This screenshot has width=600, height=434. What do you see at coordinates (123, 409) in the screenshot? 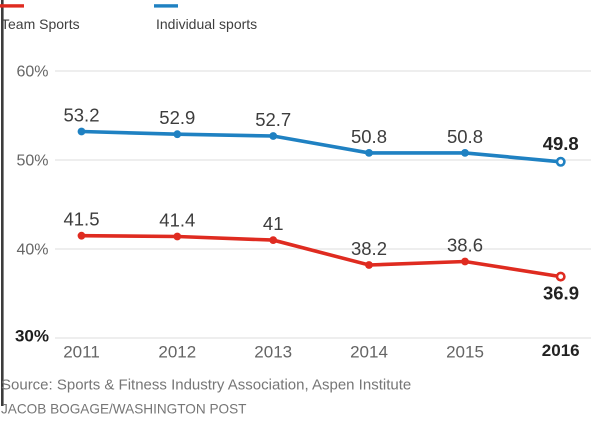
I see `svg-text: JACOB BOGAGE/WASHINGTON POST` at bounding box center [123, 409].